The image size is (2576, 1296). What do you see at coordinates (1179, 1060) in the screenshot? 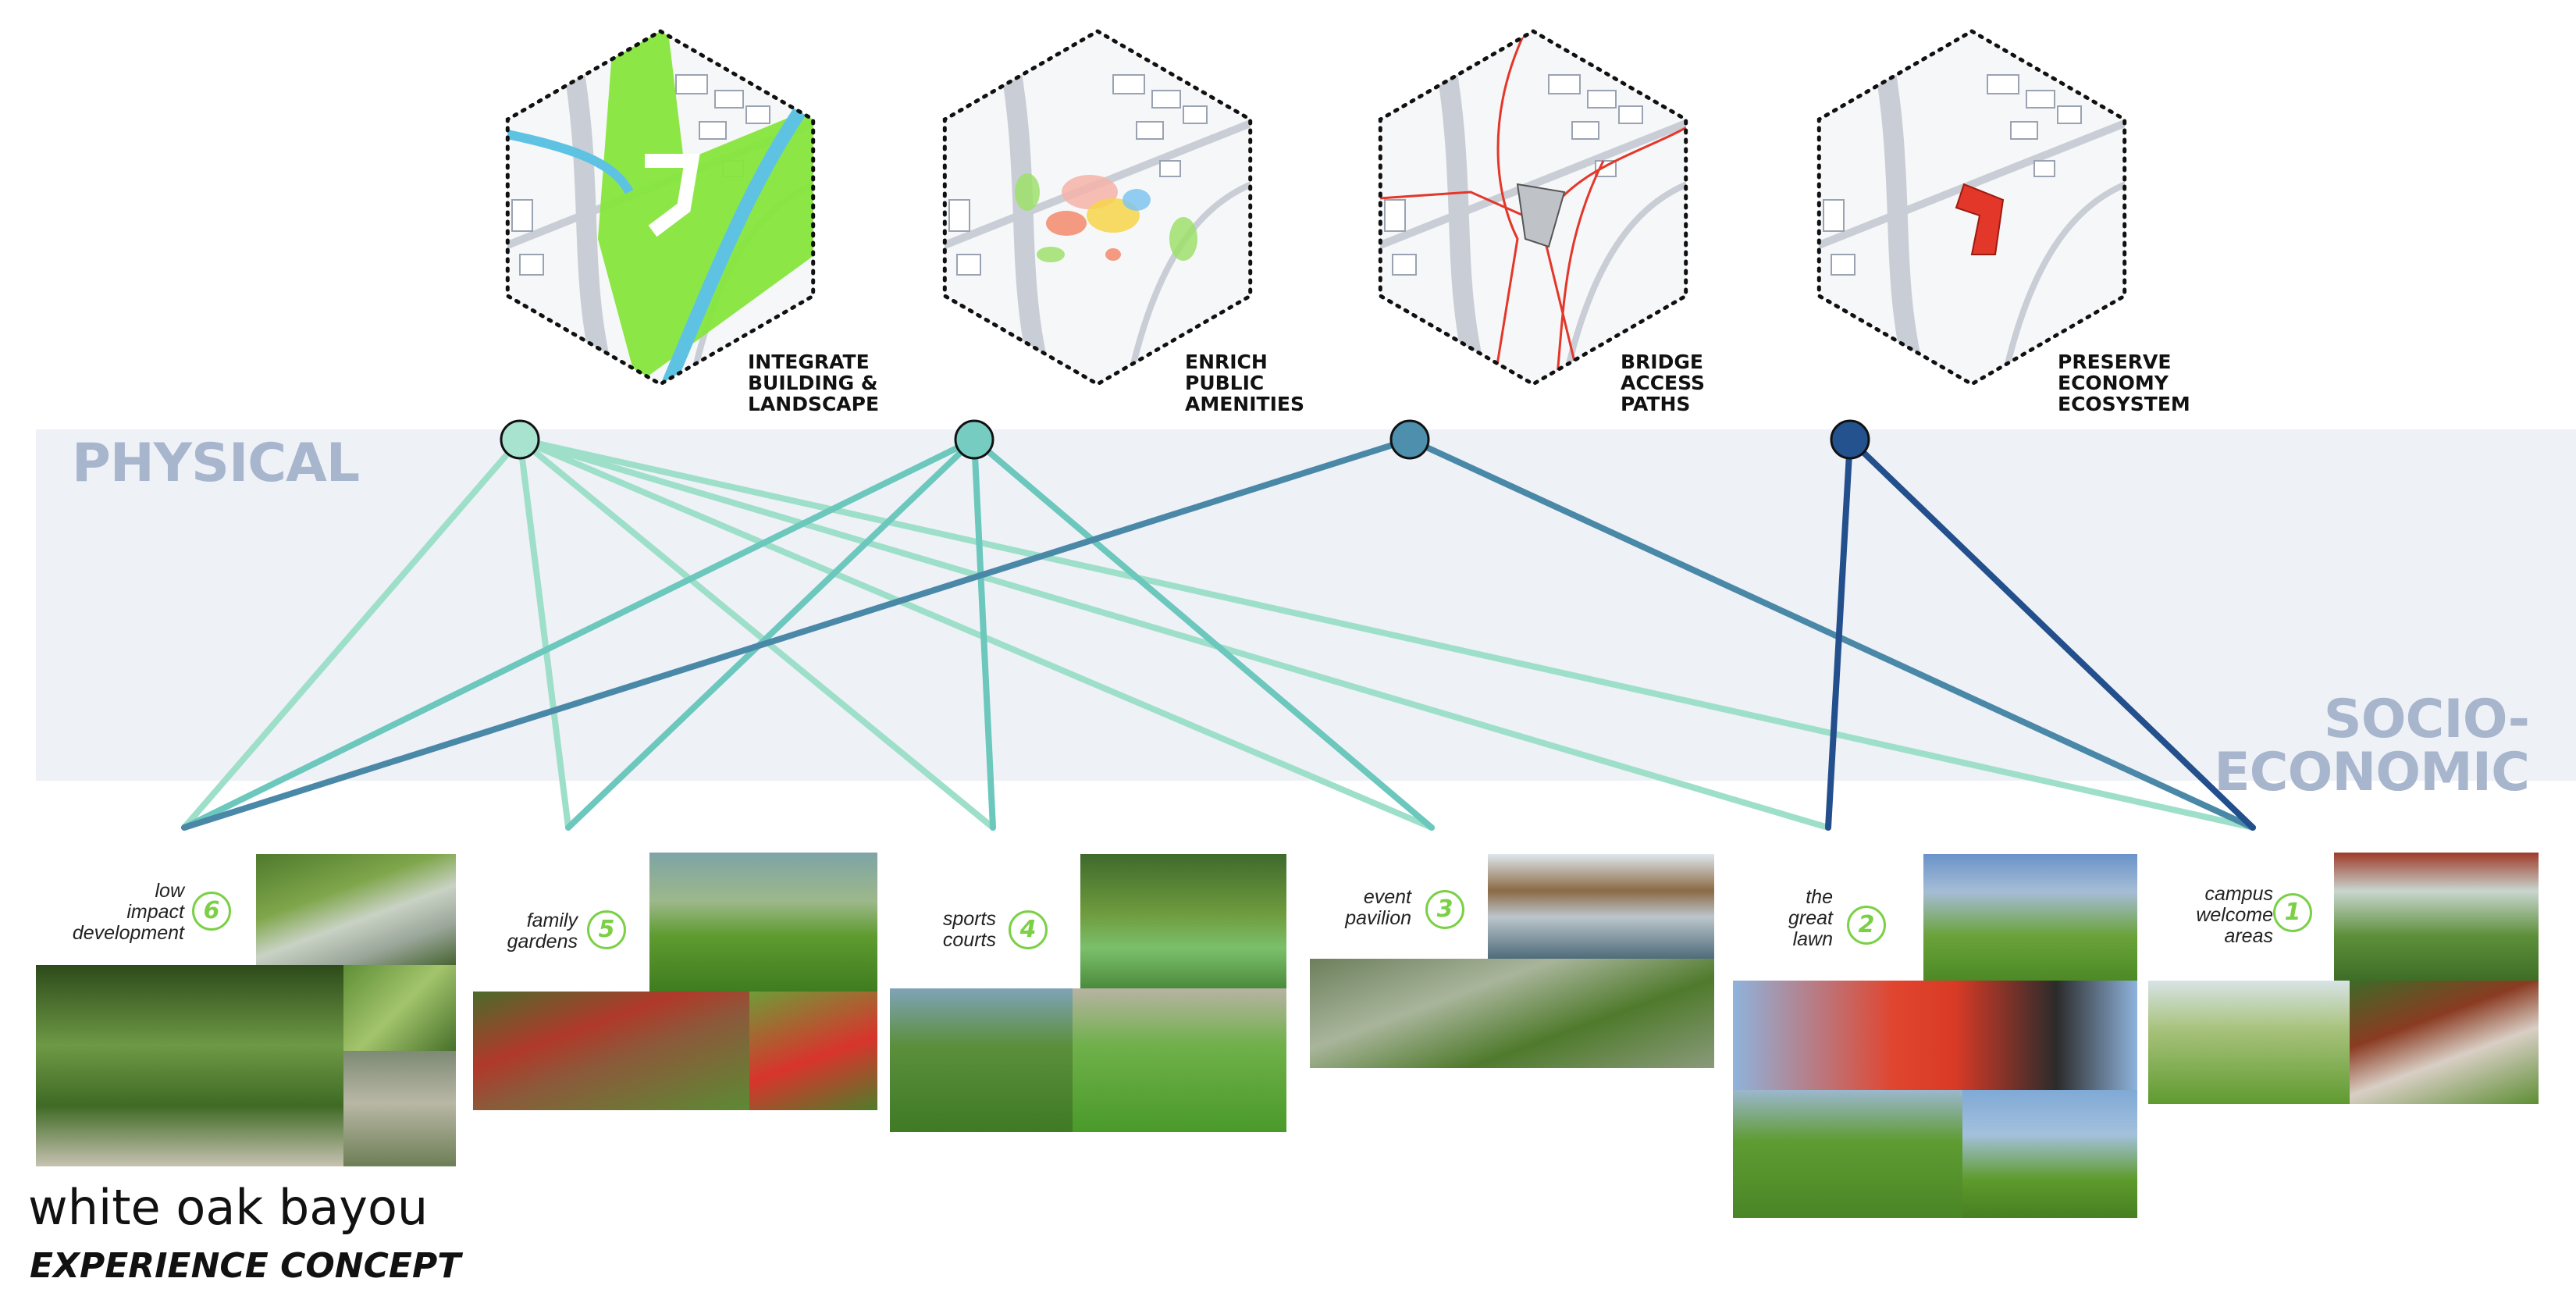
I see `photo-outdoor-gym` at bounding box center [1179, 1060].